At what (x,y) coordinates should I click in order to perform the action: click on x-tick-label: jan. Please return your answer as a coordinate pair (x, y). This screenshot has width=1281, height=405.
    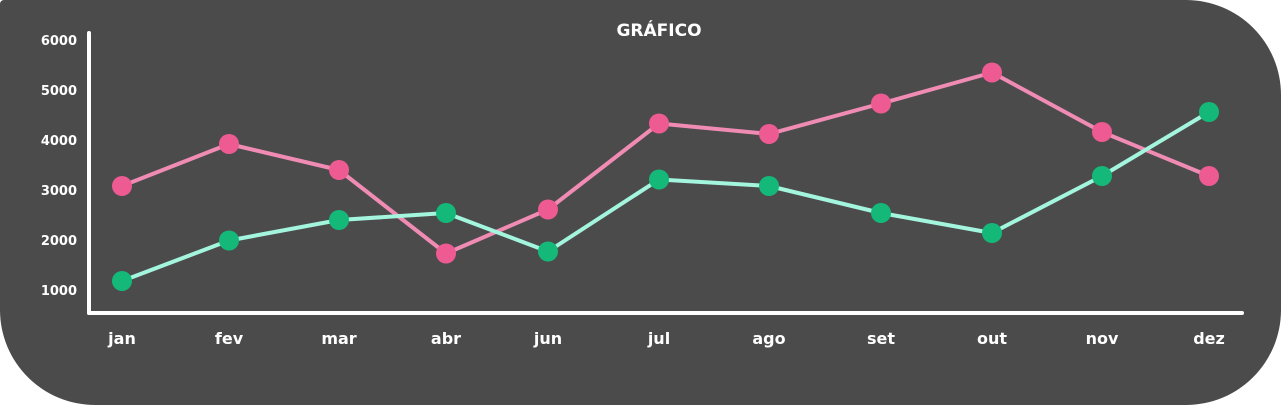
    Looking at the image, I should click on (121, 338).